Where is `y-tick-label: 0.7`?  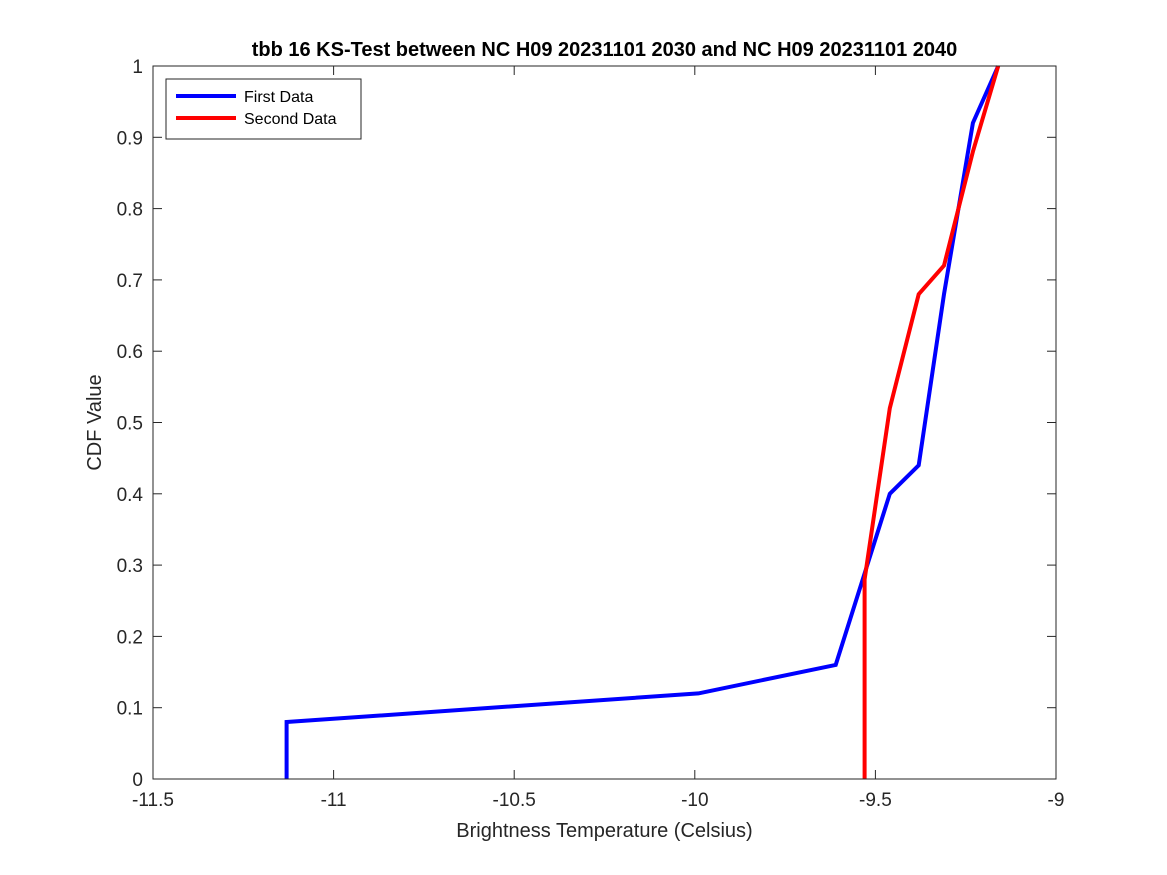 y-tick-label: 0.7 is located at coordinates (130, 281).